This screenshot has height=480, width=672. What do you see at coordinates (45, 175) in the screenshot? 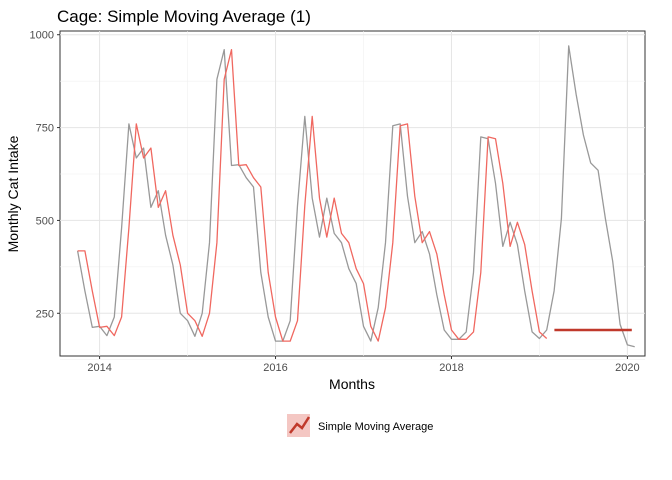
I see `y-axis: 250 500 750 1000` at bounding box center [45, 175].